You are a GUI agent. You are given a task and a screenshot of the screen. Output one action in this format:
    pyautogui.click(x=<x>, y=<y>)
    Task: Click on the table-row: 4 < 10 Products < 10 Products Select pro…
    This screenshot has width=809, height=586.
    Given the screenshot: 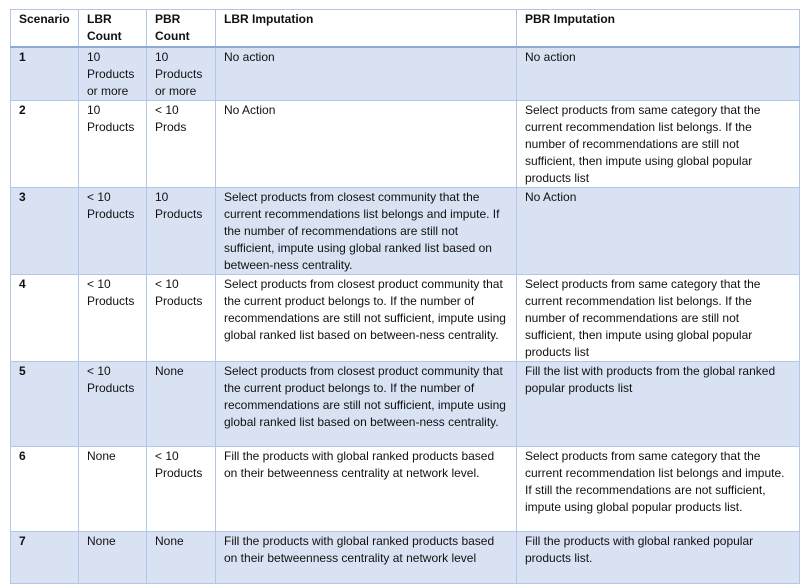 What is the action you would take?
    pyautogui.click(x=405, y=317)
    